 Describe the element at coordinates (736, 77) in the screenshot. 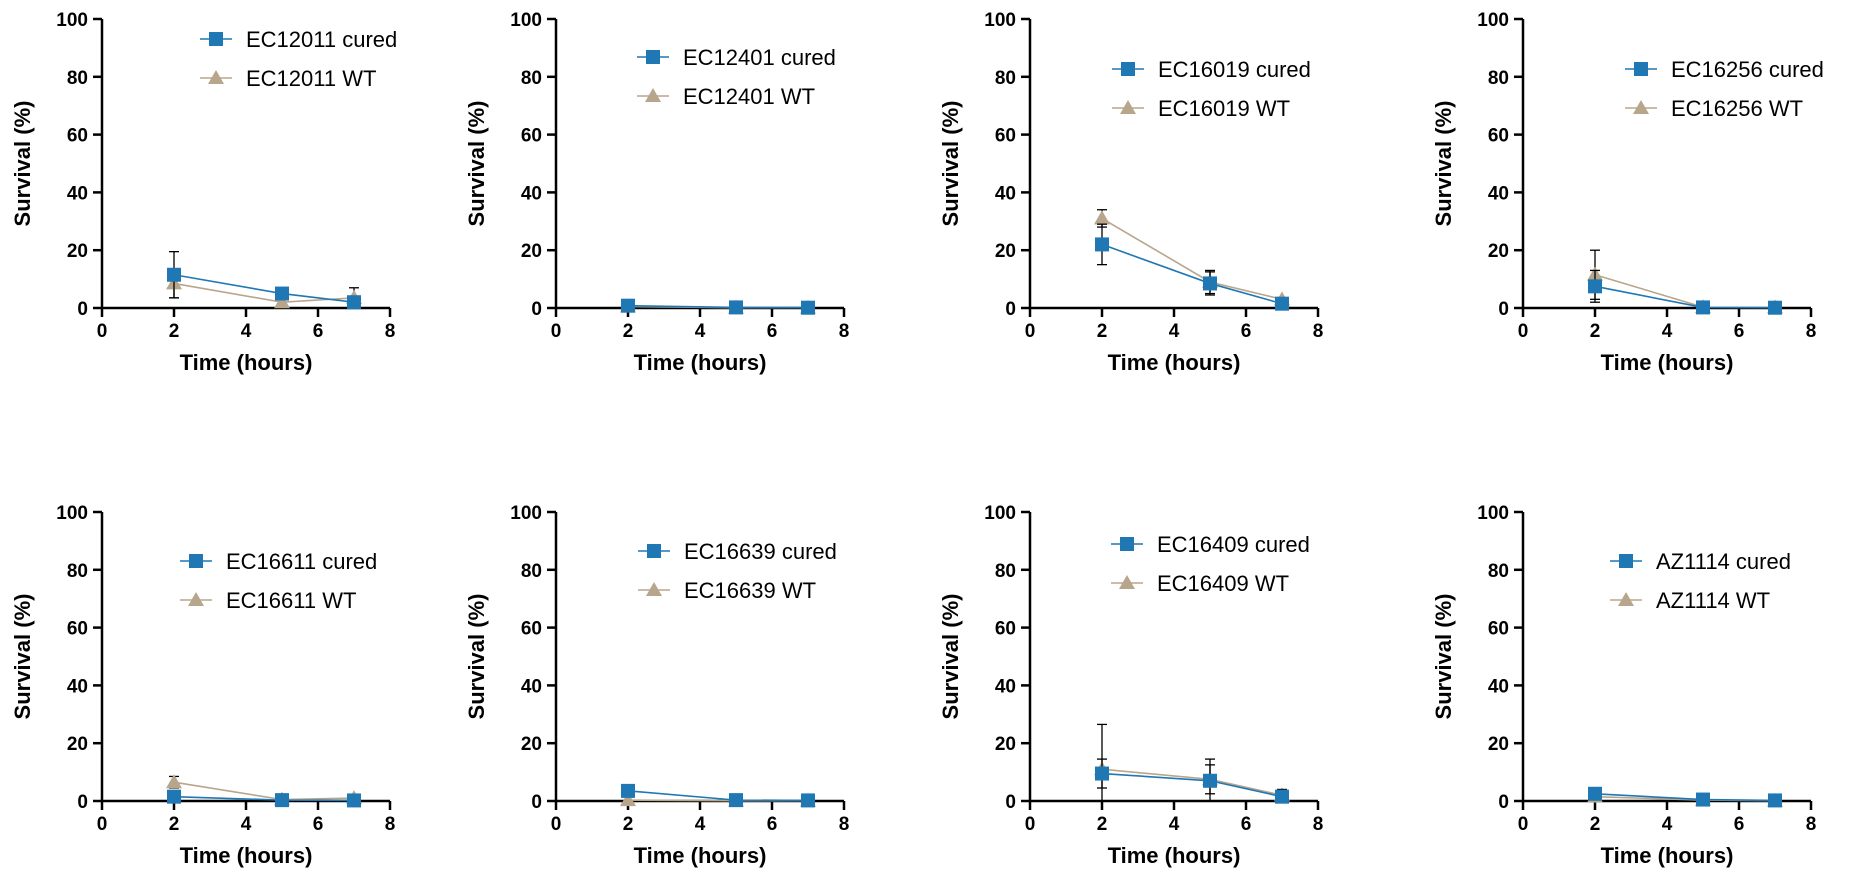

I see `legend: EC12401 cured EC12401 WT` at that location.